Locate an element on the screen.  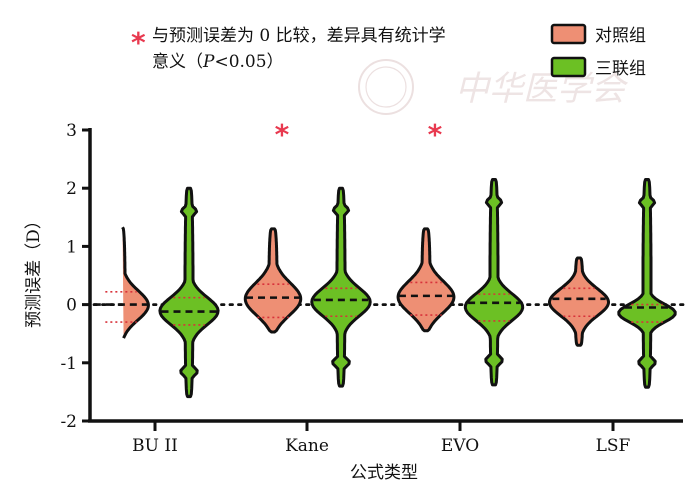
y-tick-label: 1 is located at coordinates (71, 247).